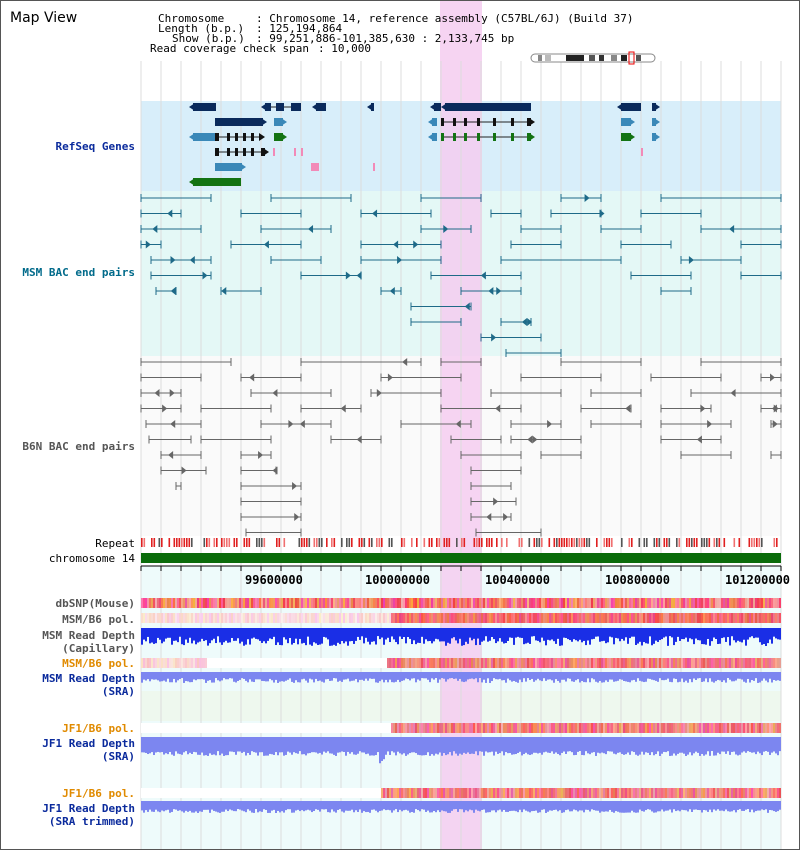 This screenshot has width=800, height=850. Describe the element at coordinates (78, 272) in the screenshot. I see `track-label-msm-bac: MSM BAC end pairs` at that location.